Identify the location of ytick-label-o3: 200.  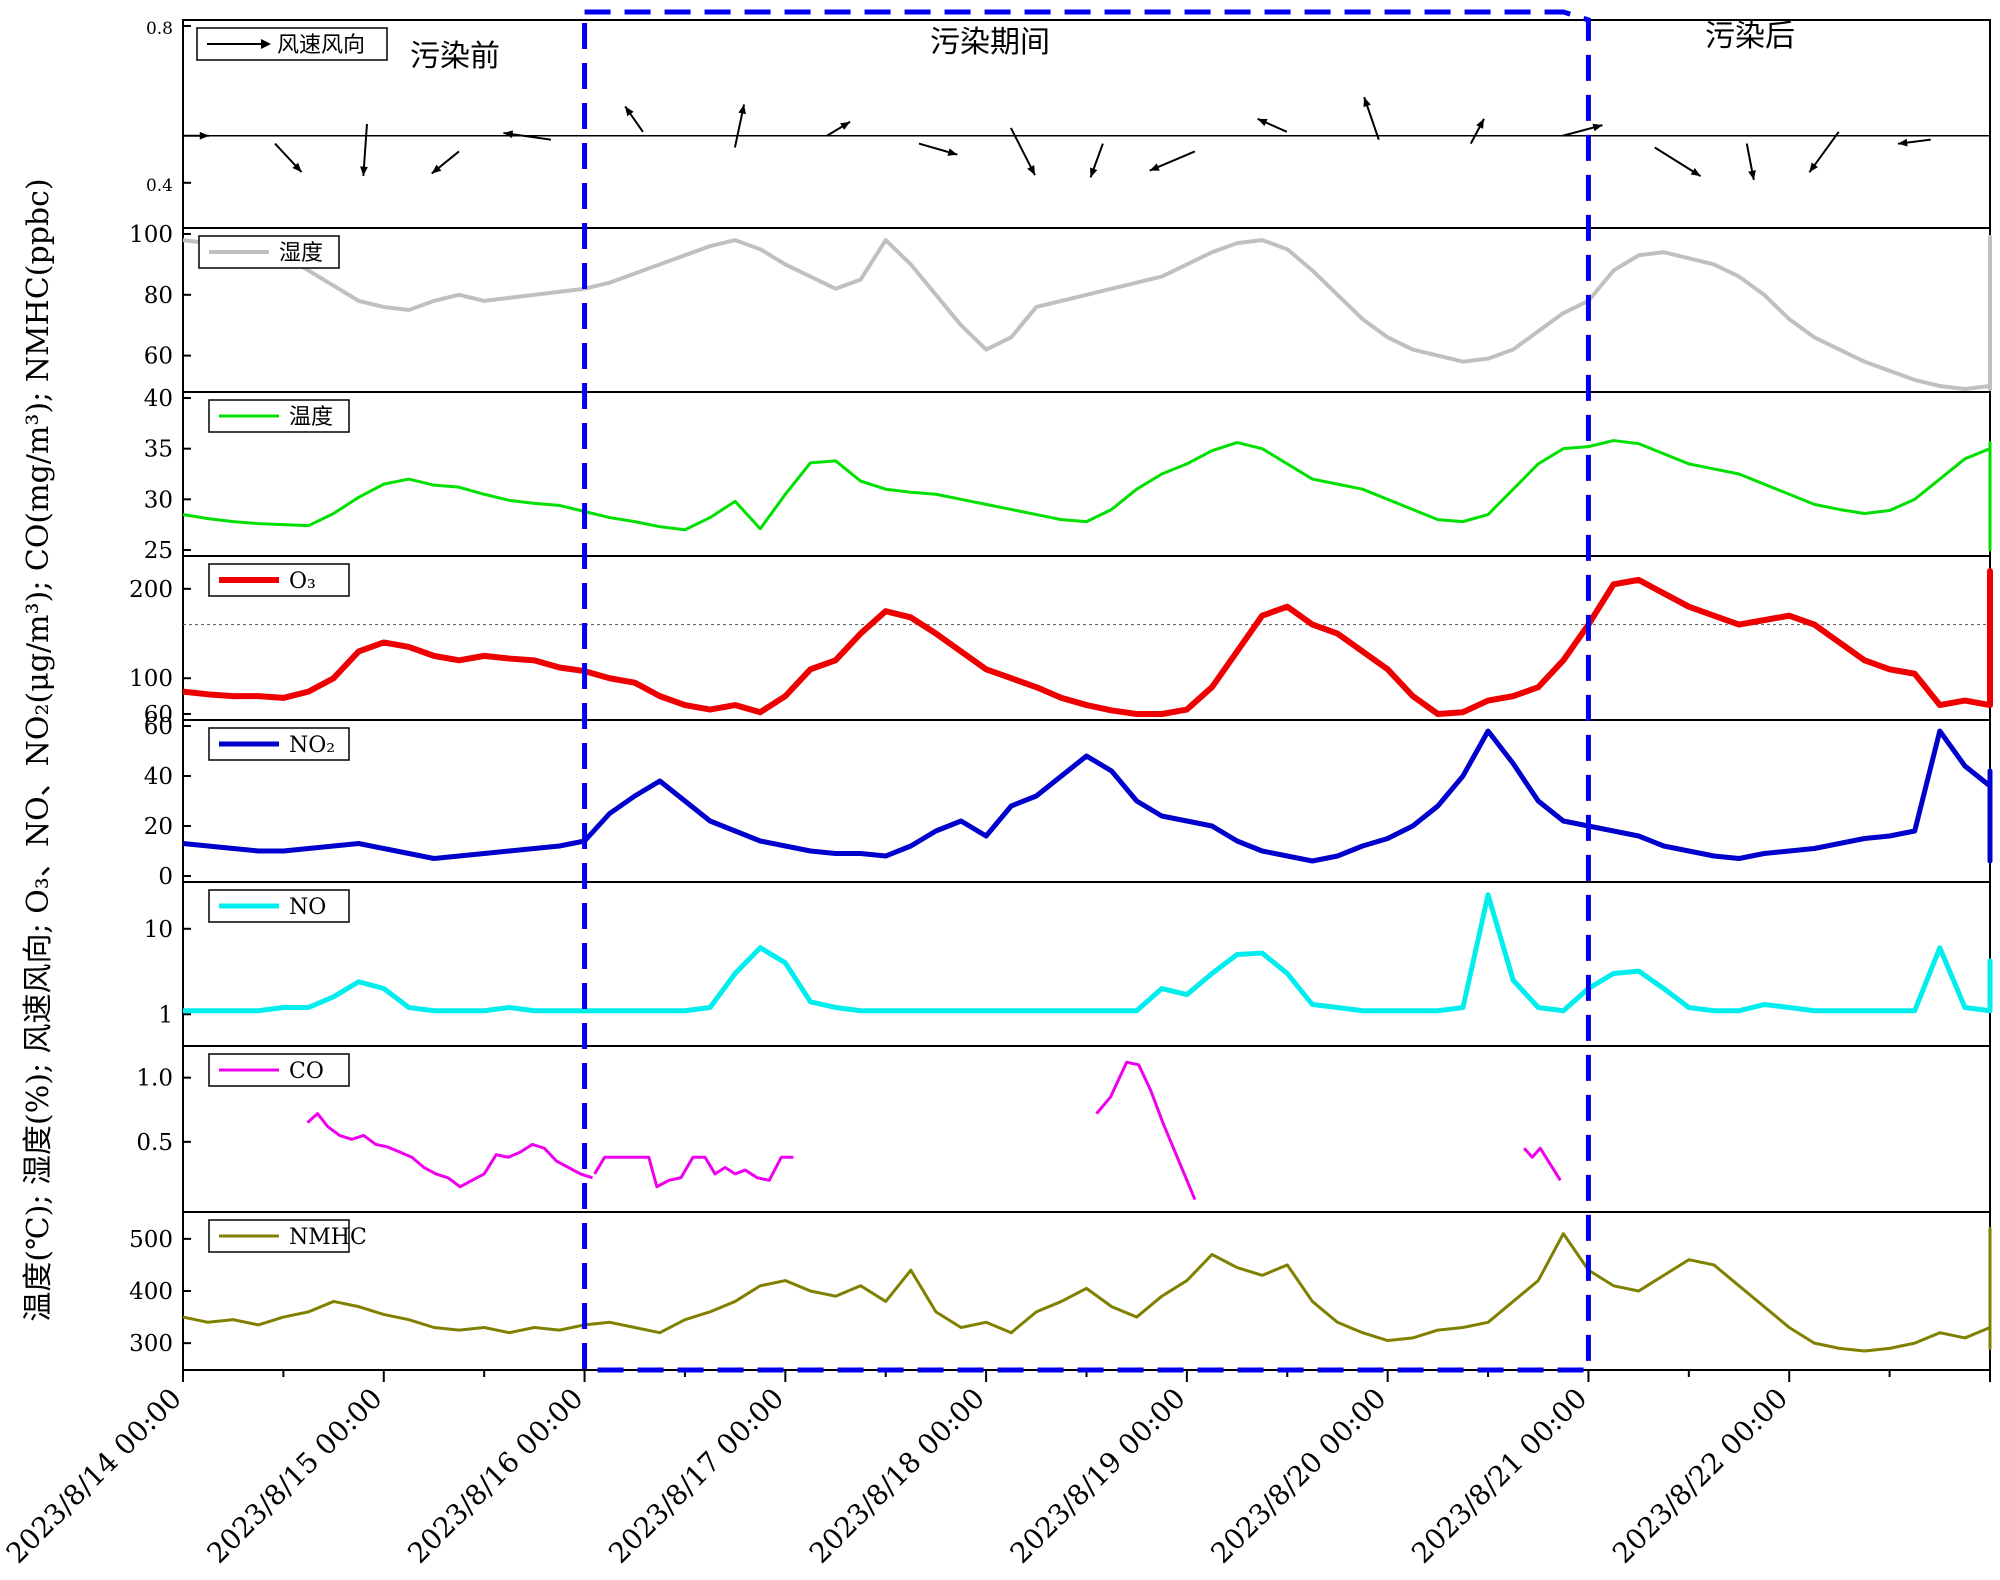
(151, 590).